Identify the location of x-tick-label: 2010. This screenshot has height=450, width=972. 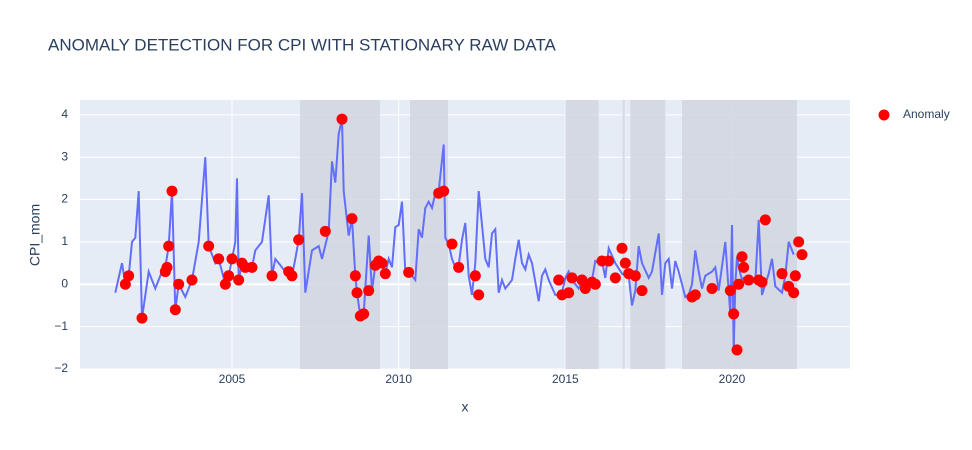
(398, 379).